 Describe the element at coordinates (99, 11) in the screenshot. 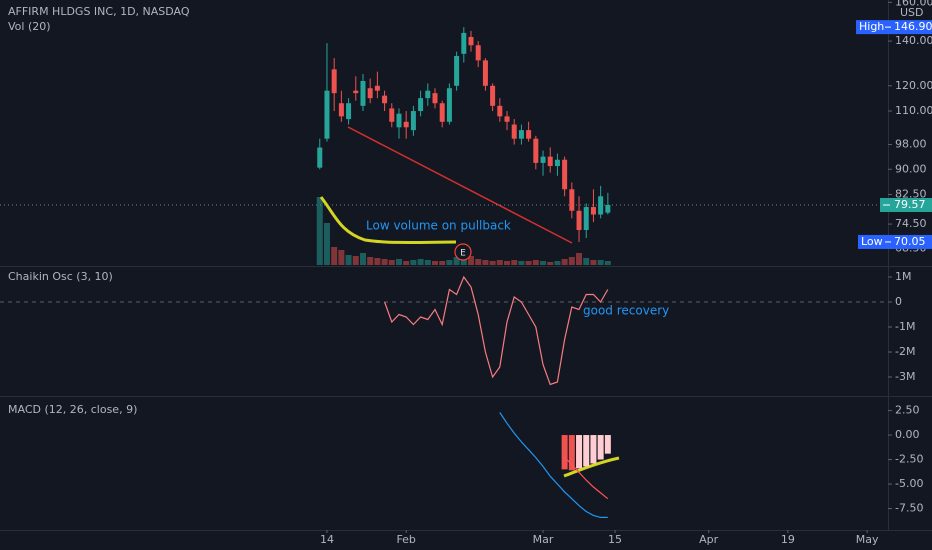

I see `chart-title: AFFIRM HLDGS INC, 1D, NASDAQ` at that location.